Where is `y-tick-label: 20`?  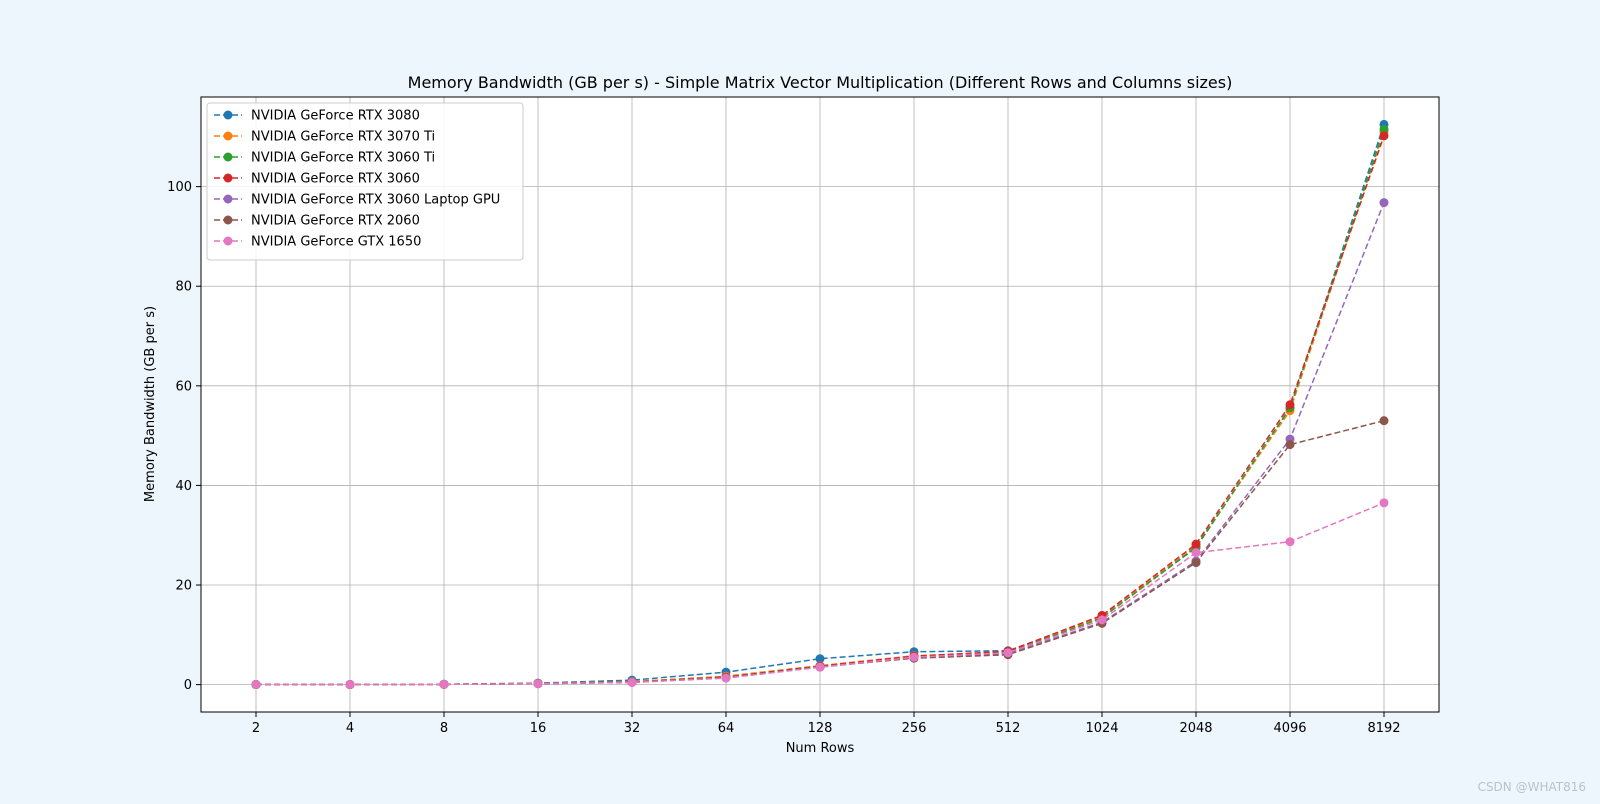
y-tick-label: 20 is located at coordinates (183, 586).